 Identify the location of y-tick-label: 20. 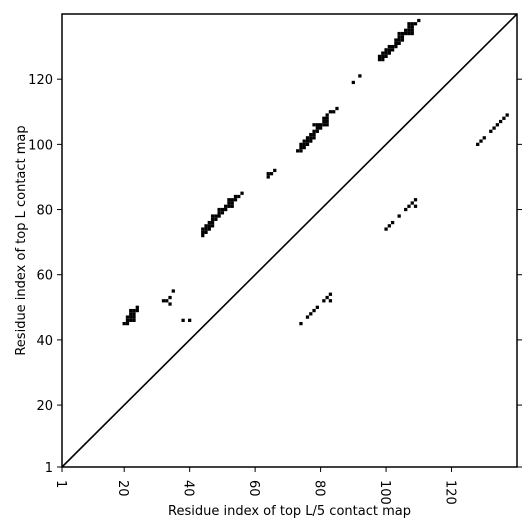
(44, 406).